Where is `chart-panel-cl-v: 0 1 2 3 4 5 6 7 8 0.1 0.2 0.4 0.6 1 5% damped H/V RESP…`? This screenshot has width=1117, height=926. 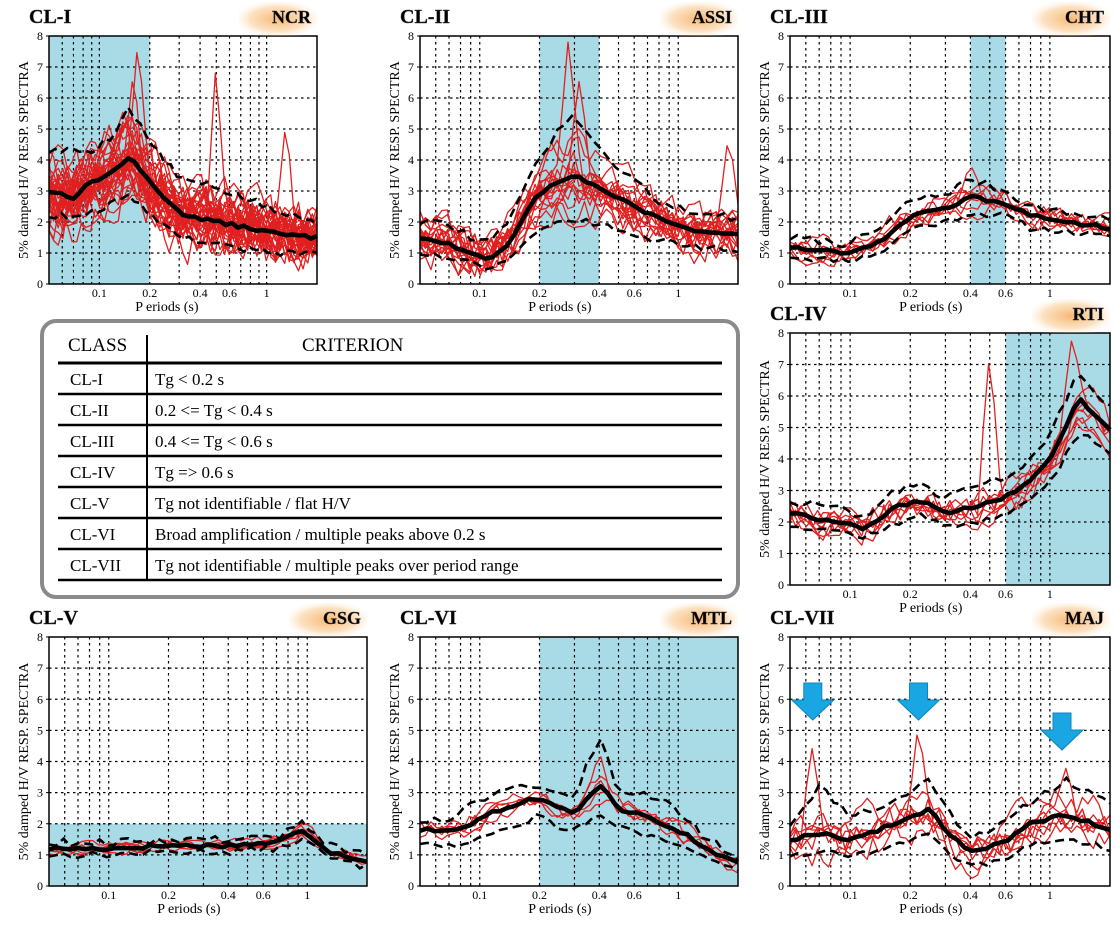 chart-panel-cl-v: 0 1 2 3 4 5 6 7 8 0.1 0.2 0.4 0.6 1 5% damped H/V RESP… is located at coordinates (192, 760).